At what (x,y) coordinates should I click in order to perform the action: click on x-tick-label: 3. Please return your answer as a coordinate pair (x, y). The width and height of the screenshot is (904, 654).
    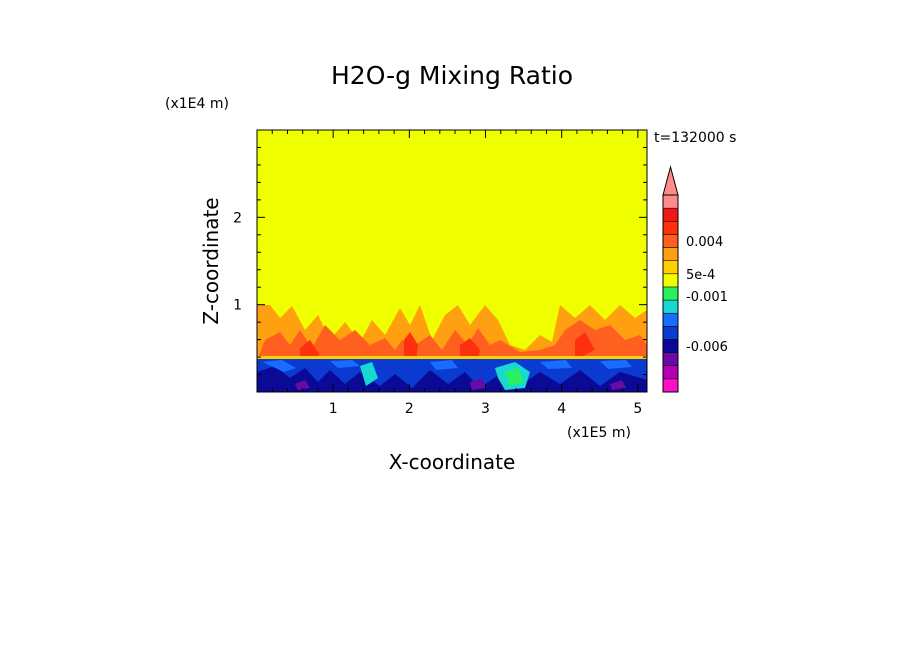
    Looking at the image, I should click on (485, 409).